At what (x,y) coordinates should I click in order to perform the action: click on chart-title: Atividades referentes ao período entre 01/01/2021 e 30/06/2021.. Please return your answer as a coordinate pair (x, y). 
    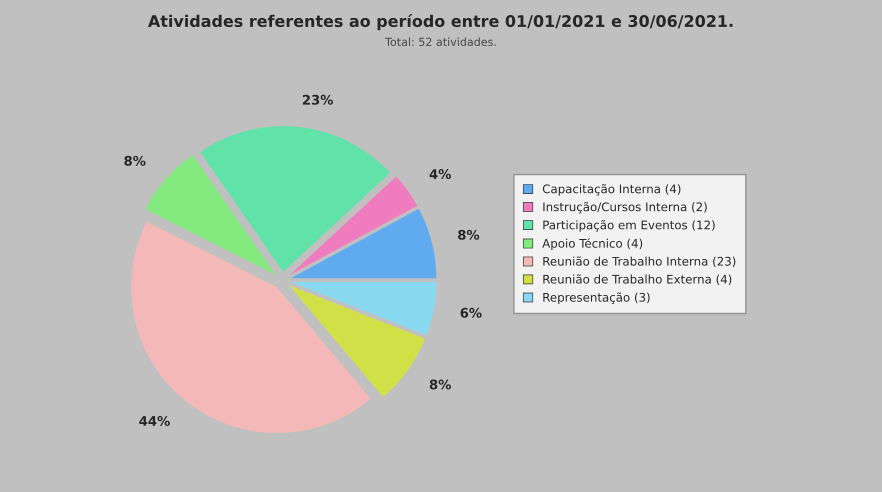
    Looking at the image, I should click on (440, 22).